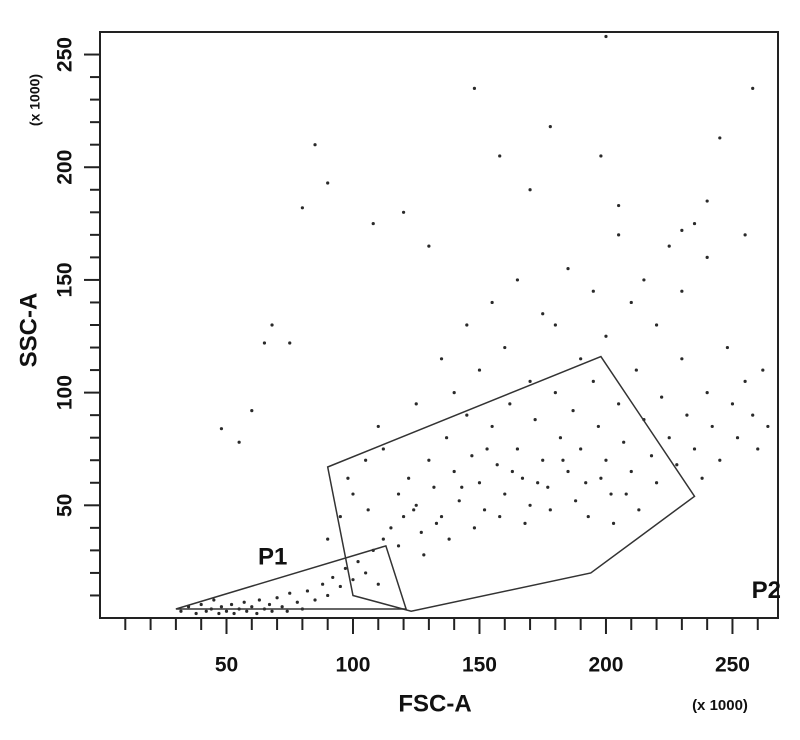 This screenshot has width=800, height=740. What do you see at coordinates (732, 665) in the screenshot?
I see `x-tick-label: 250` at bounding box center [732, 665].